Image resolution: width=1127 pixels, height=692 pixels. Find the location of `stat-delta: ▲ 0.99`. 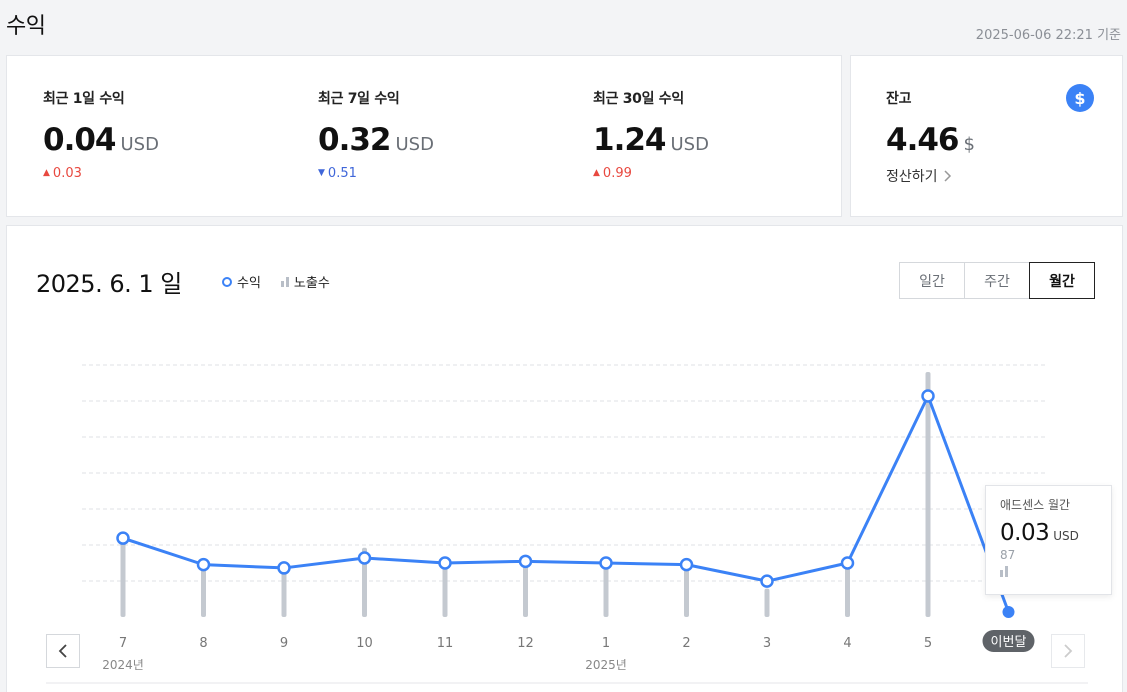

stat-delta: ▲ 0.99 is located at coordinates (651, 173).